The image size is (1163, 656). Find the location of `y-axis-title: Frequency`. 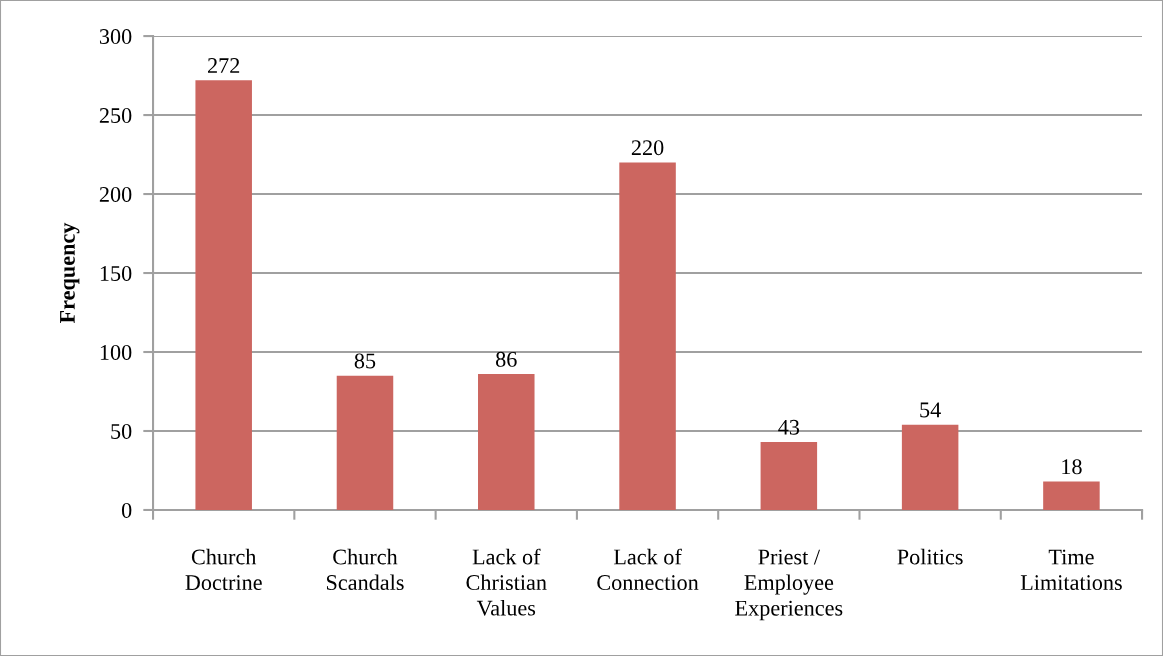

y-axis-title: Frequency is located at coordinates (70, 273).